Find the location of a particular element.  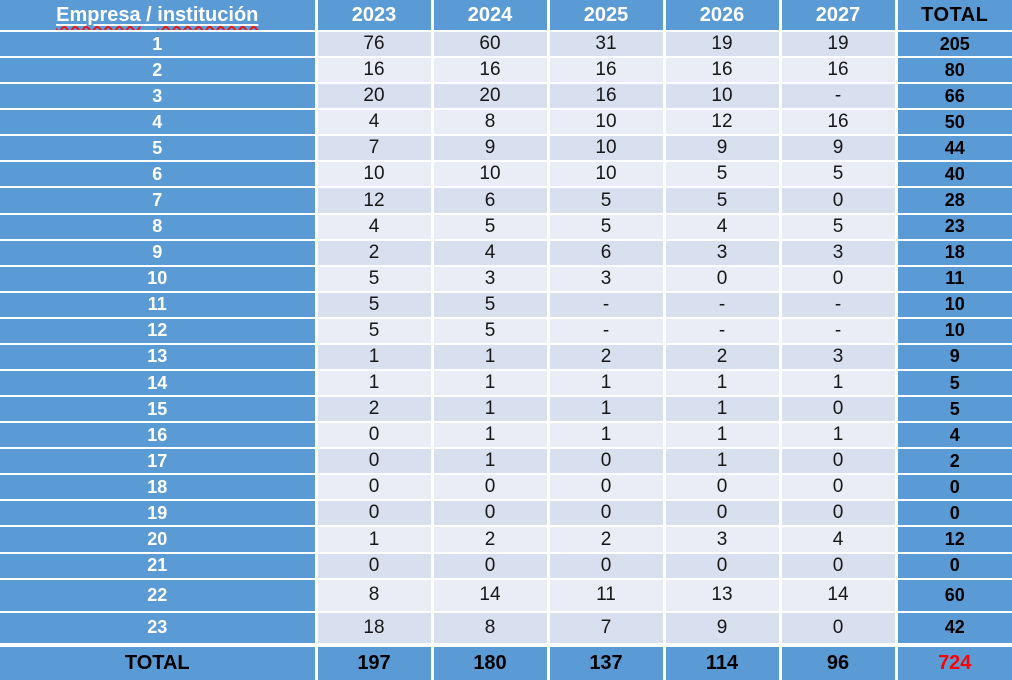

row-total-cell: 0 is located at coordinates (953, 513).